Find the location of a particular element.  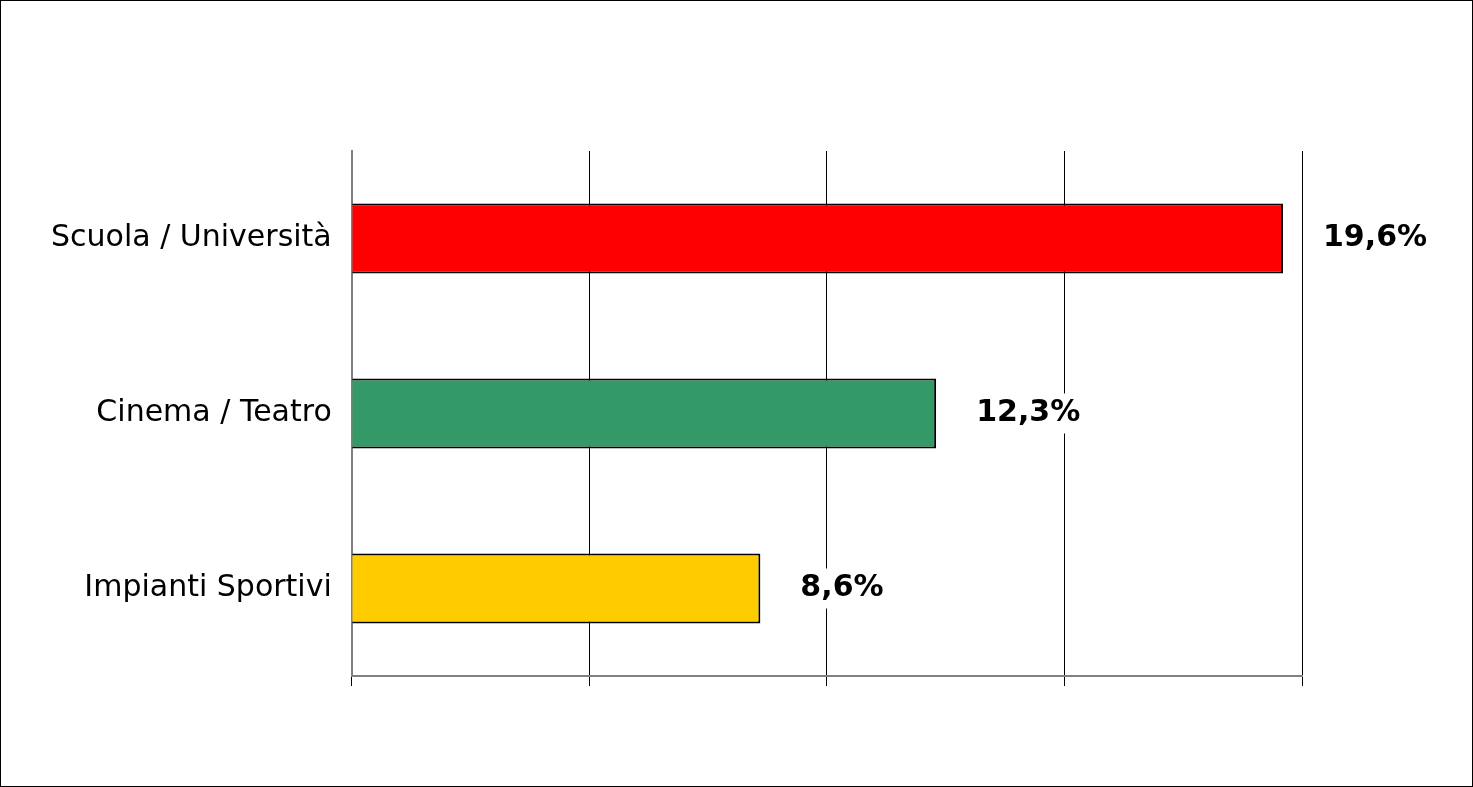

y-tick-label: Impianti Sportivi is located at coordinates (208, 586).